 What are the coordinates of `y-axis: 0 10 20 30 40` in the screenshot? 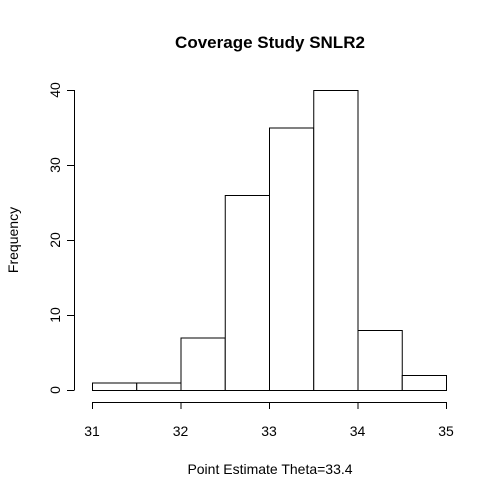 It's located at (61, 238).